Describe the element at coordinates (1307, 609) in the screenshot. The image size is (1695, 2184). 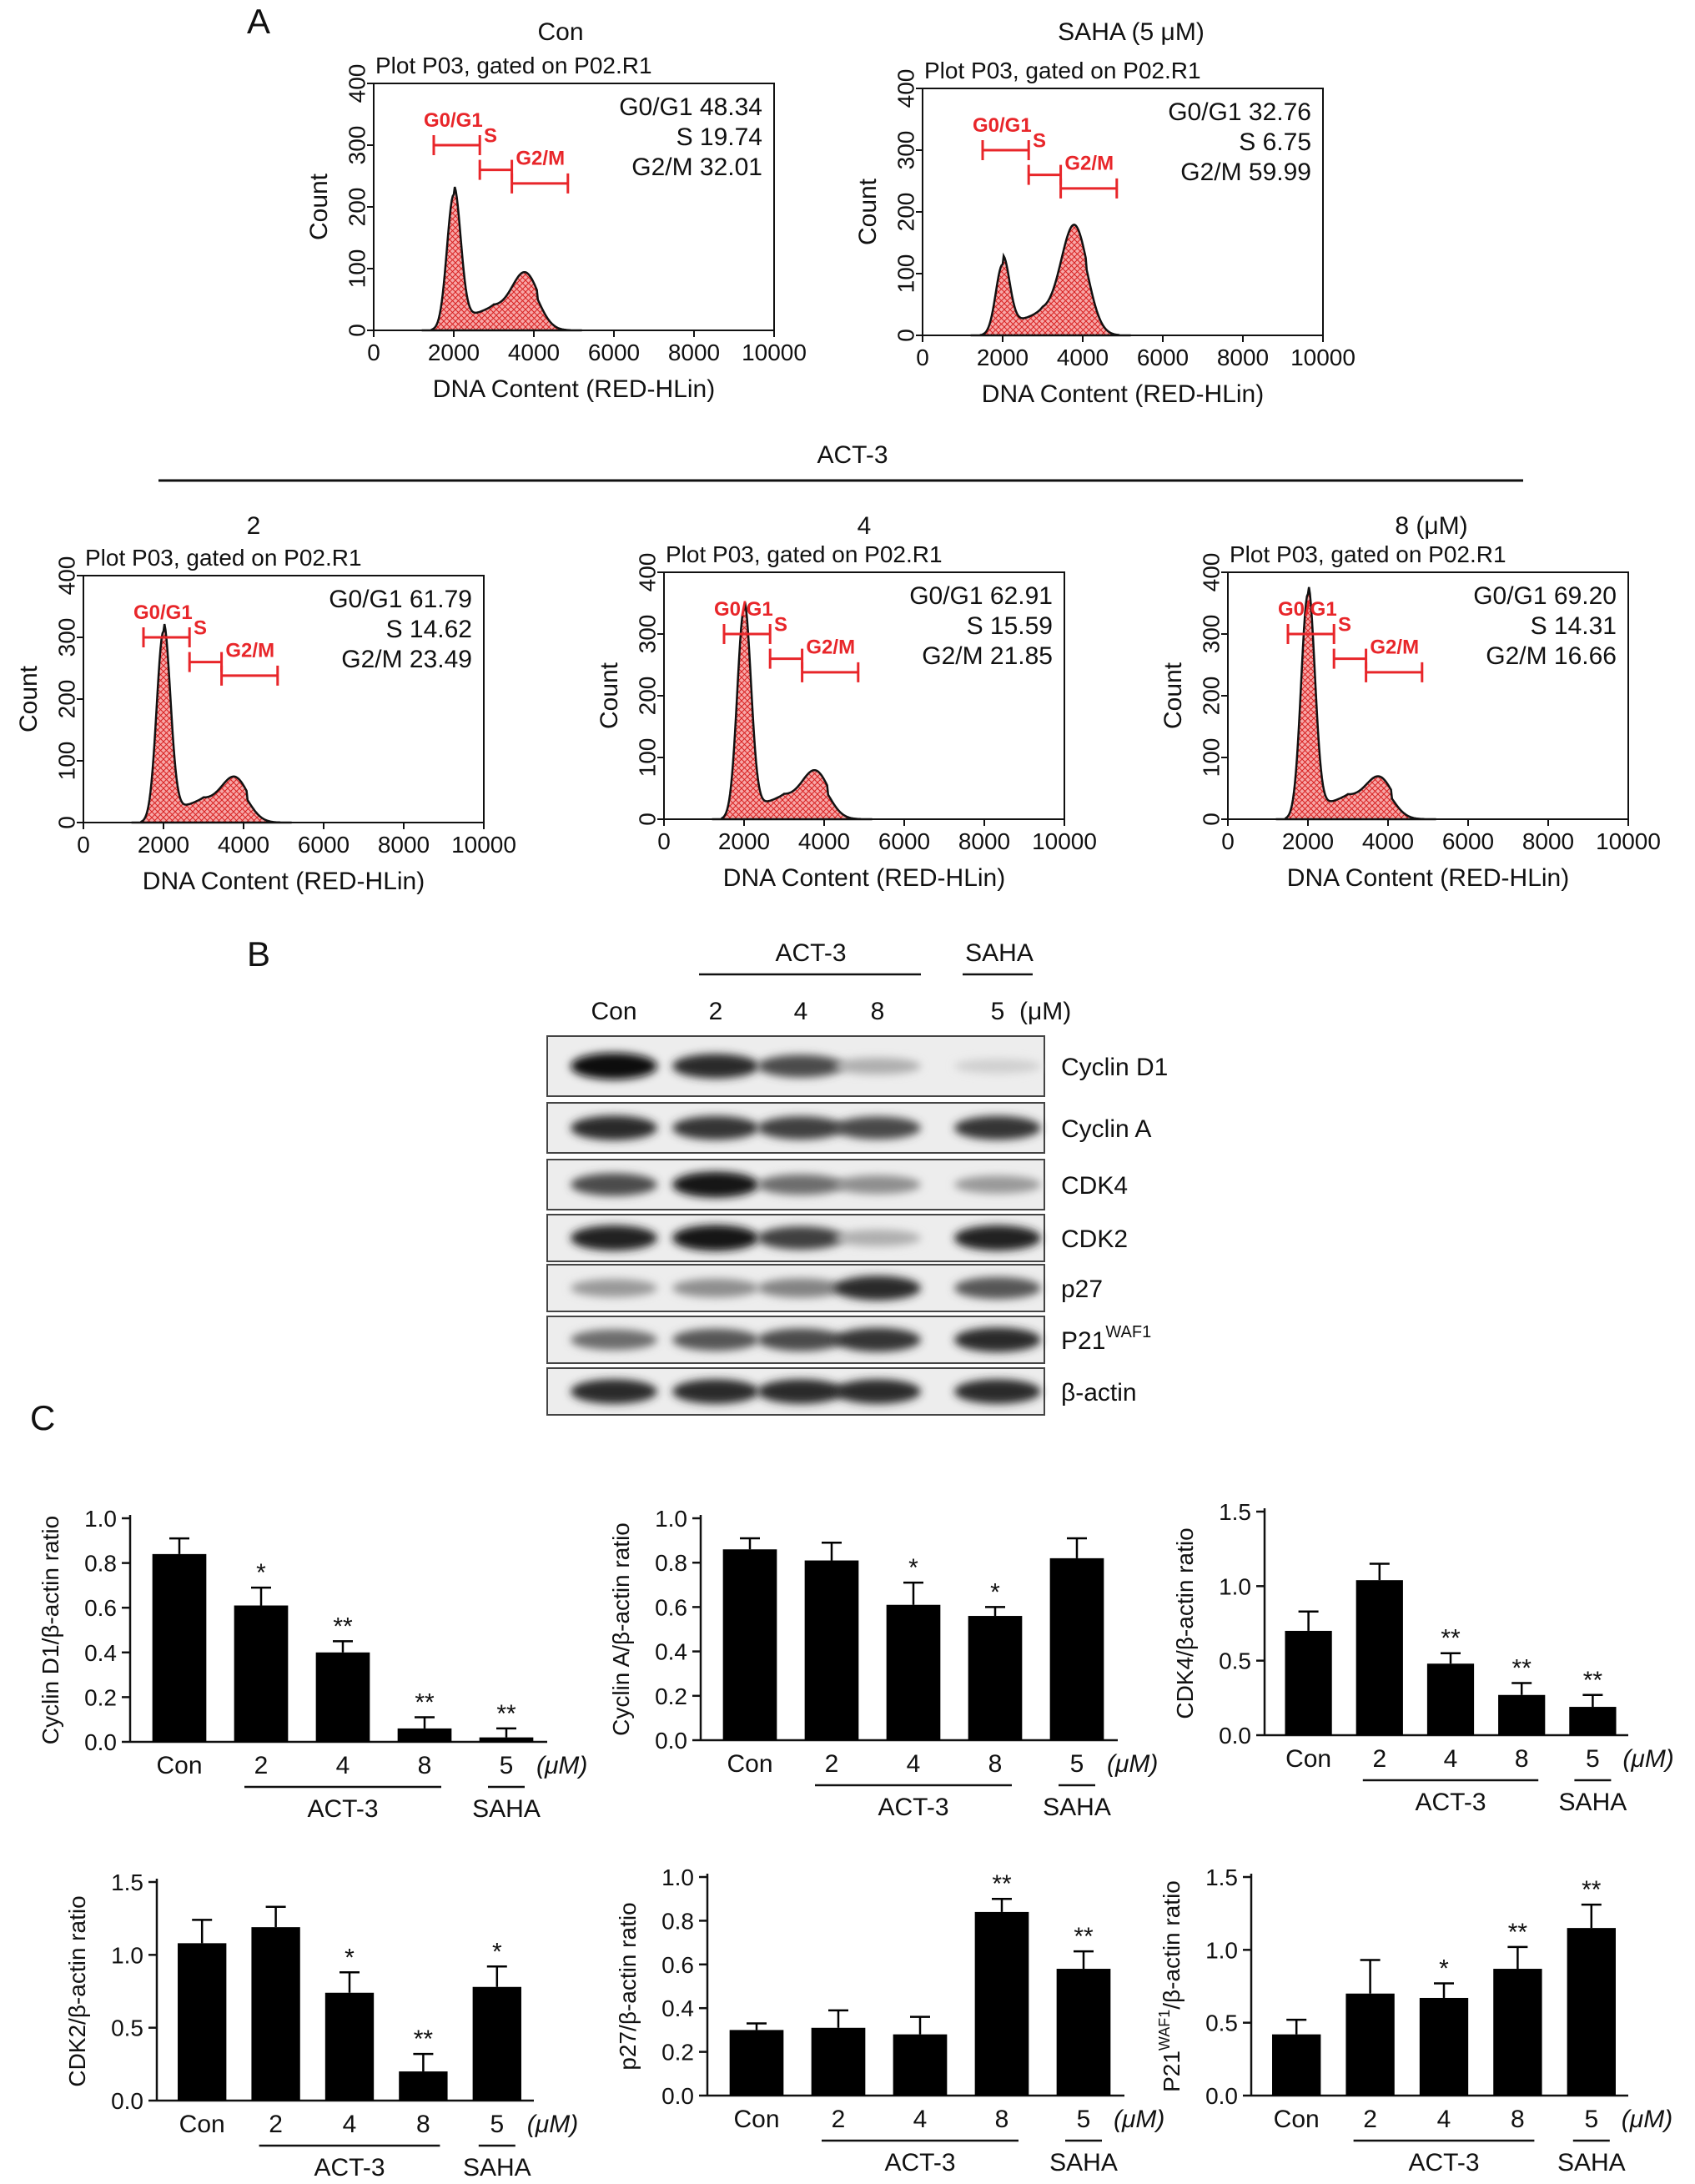
I see `phase-marker-label: G0/G1` at that location.